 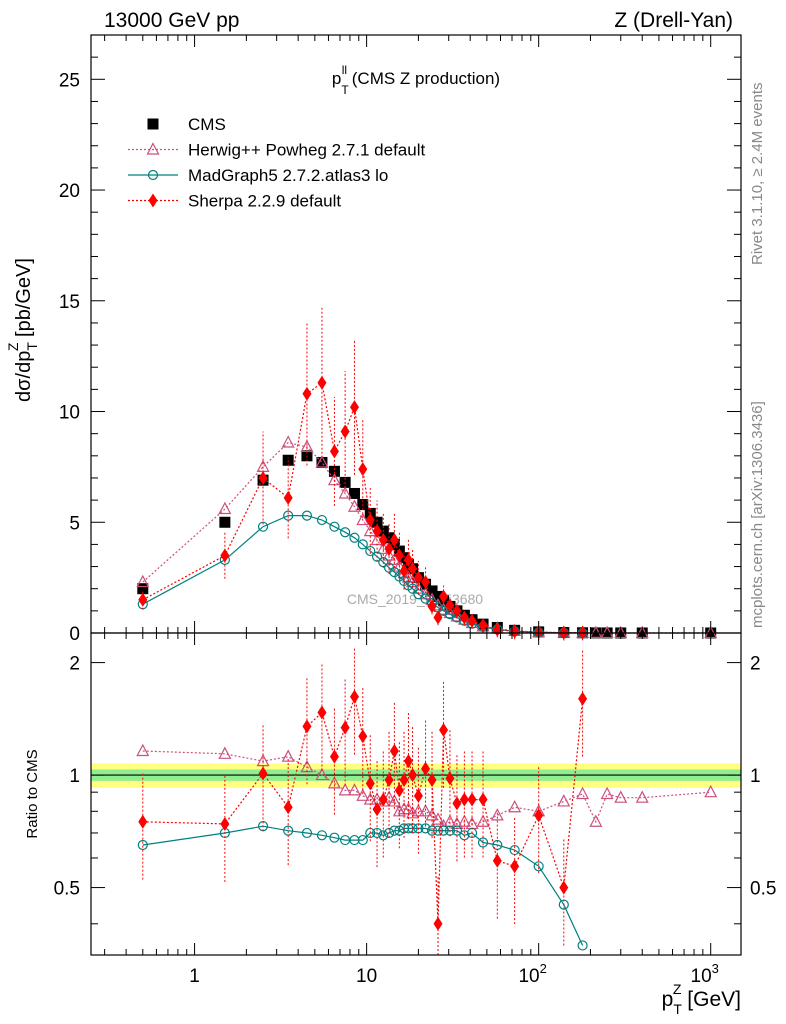 I want to click on y-tick-label: 0, so click(x=74, y=634).